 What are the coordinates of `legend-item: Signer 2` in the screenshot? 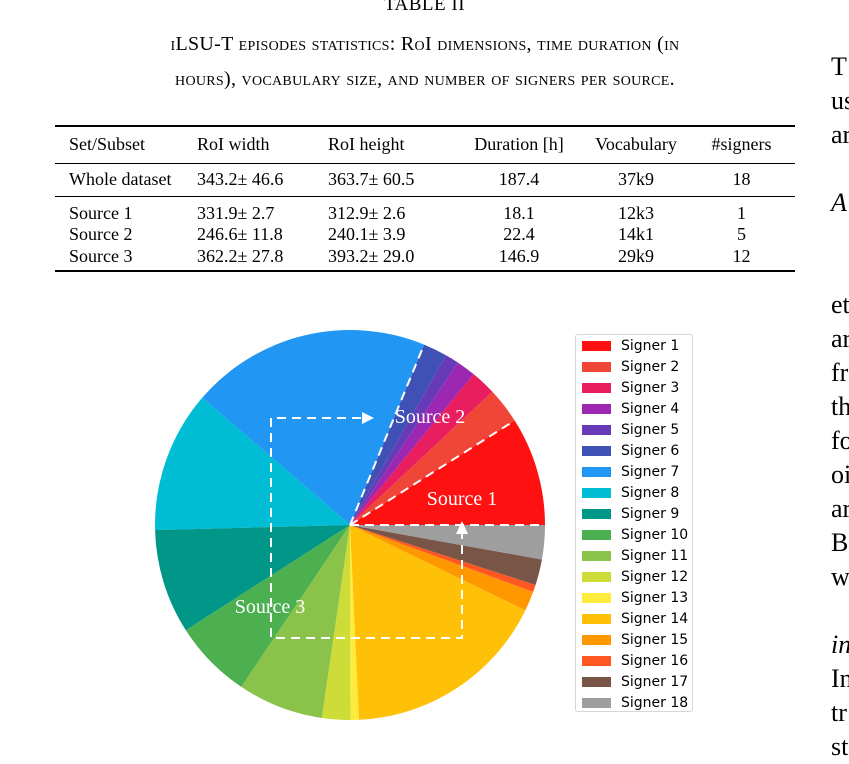 It's located at (634, 366).